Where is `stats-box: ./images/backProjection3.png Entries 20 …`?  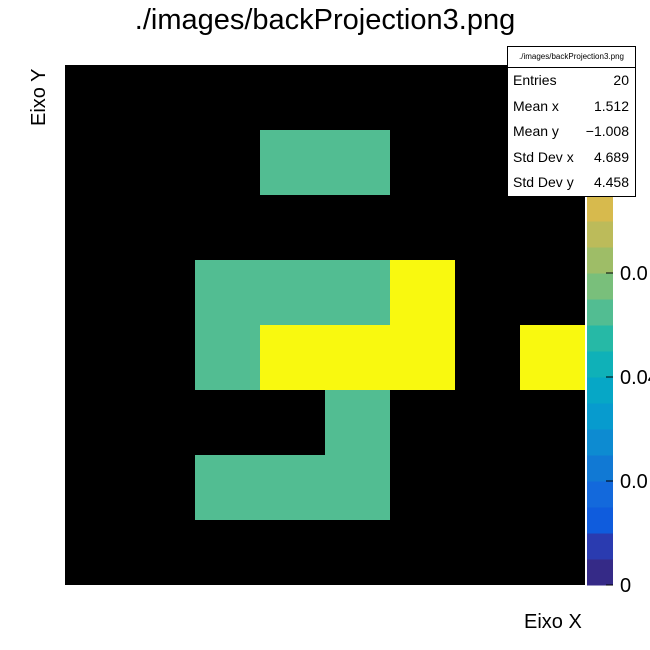
stats-box: ./images/backProjection3.png Entries 20 … is located at coordinates (571, 121).